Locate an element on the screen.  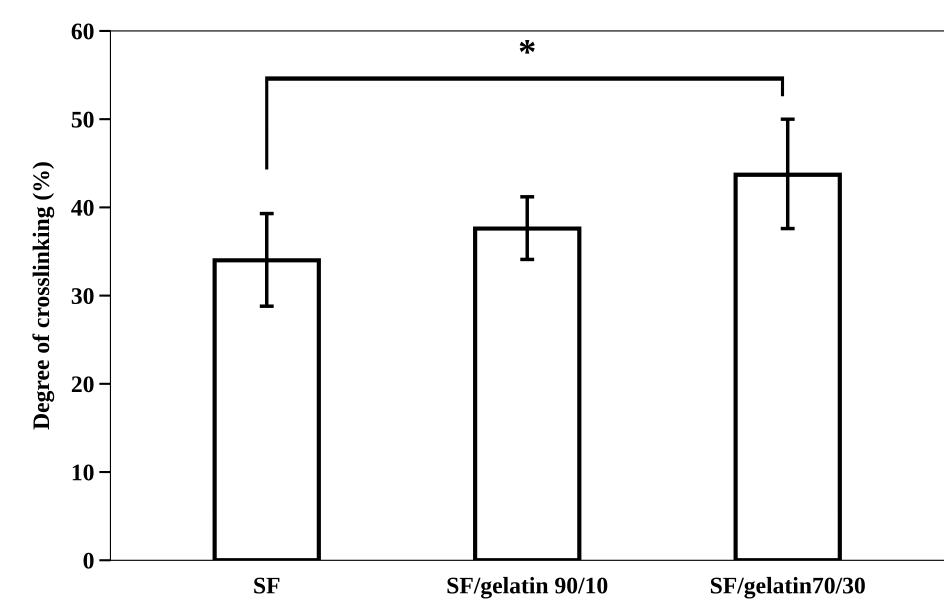
y-tick-label: 60 is located at coordinates (83, 31).